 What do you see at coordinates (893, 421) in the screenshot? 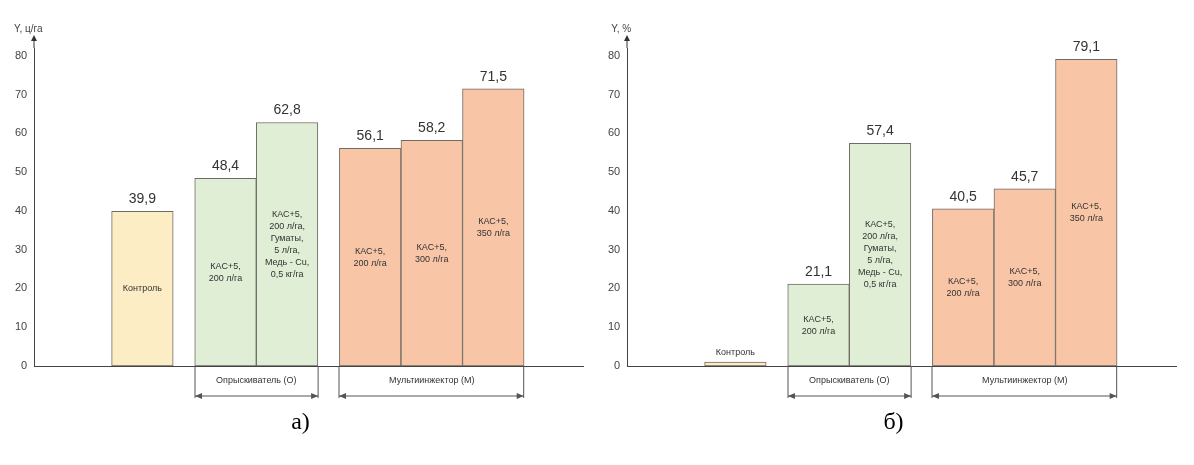
I see `text: б)` at bounding box center [893, 421].